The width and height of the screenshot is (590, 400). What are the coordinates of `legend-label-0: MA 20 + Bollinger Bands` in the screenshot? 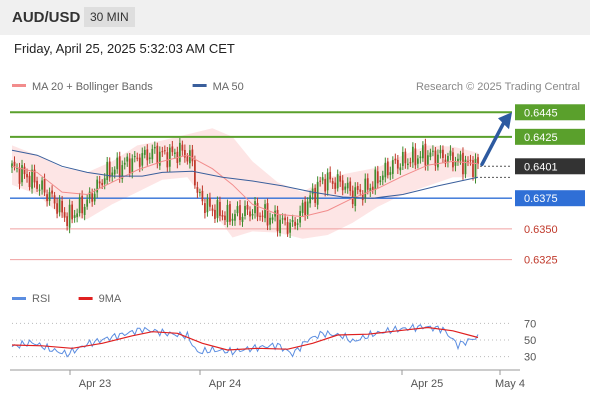 It's located at (92, 87).